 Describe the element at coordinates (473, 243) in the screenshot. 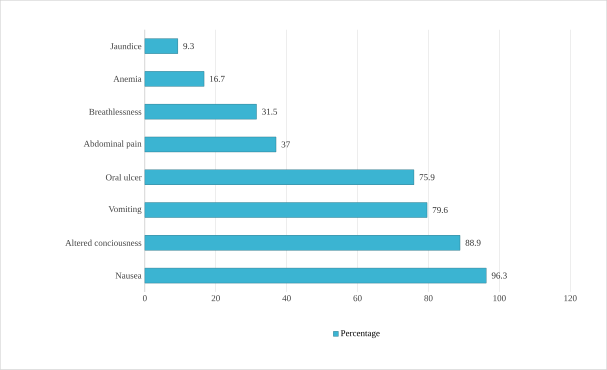

I see `data-label: 88.9` at that location.